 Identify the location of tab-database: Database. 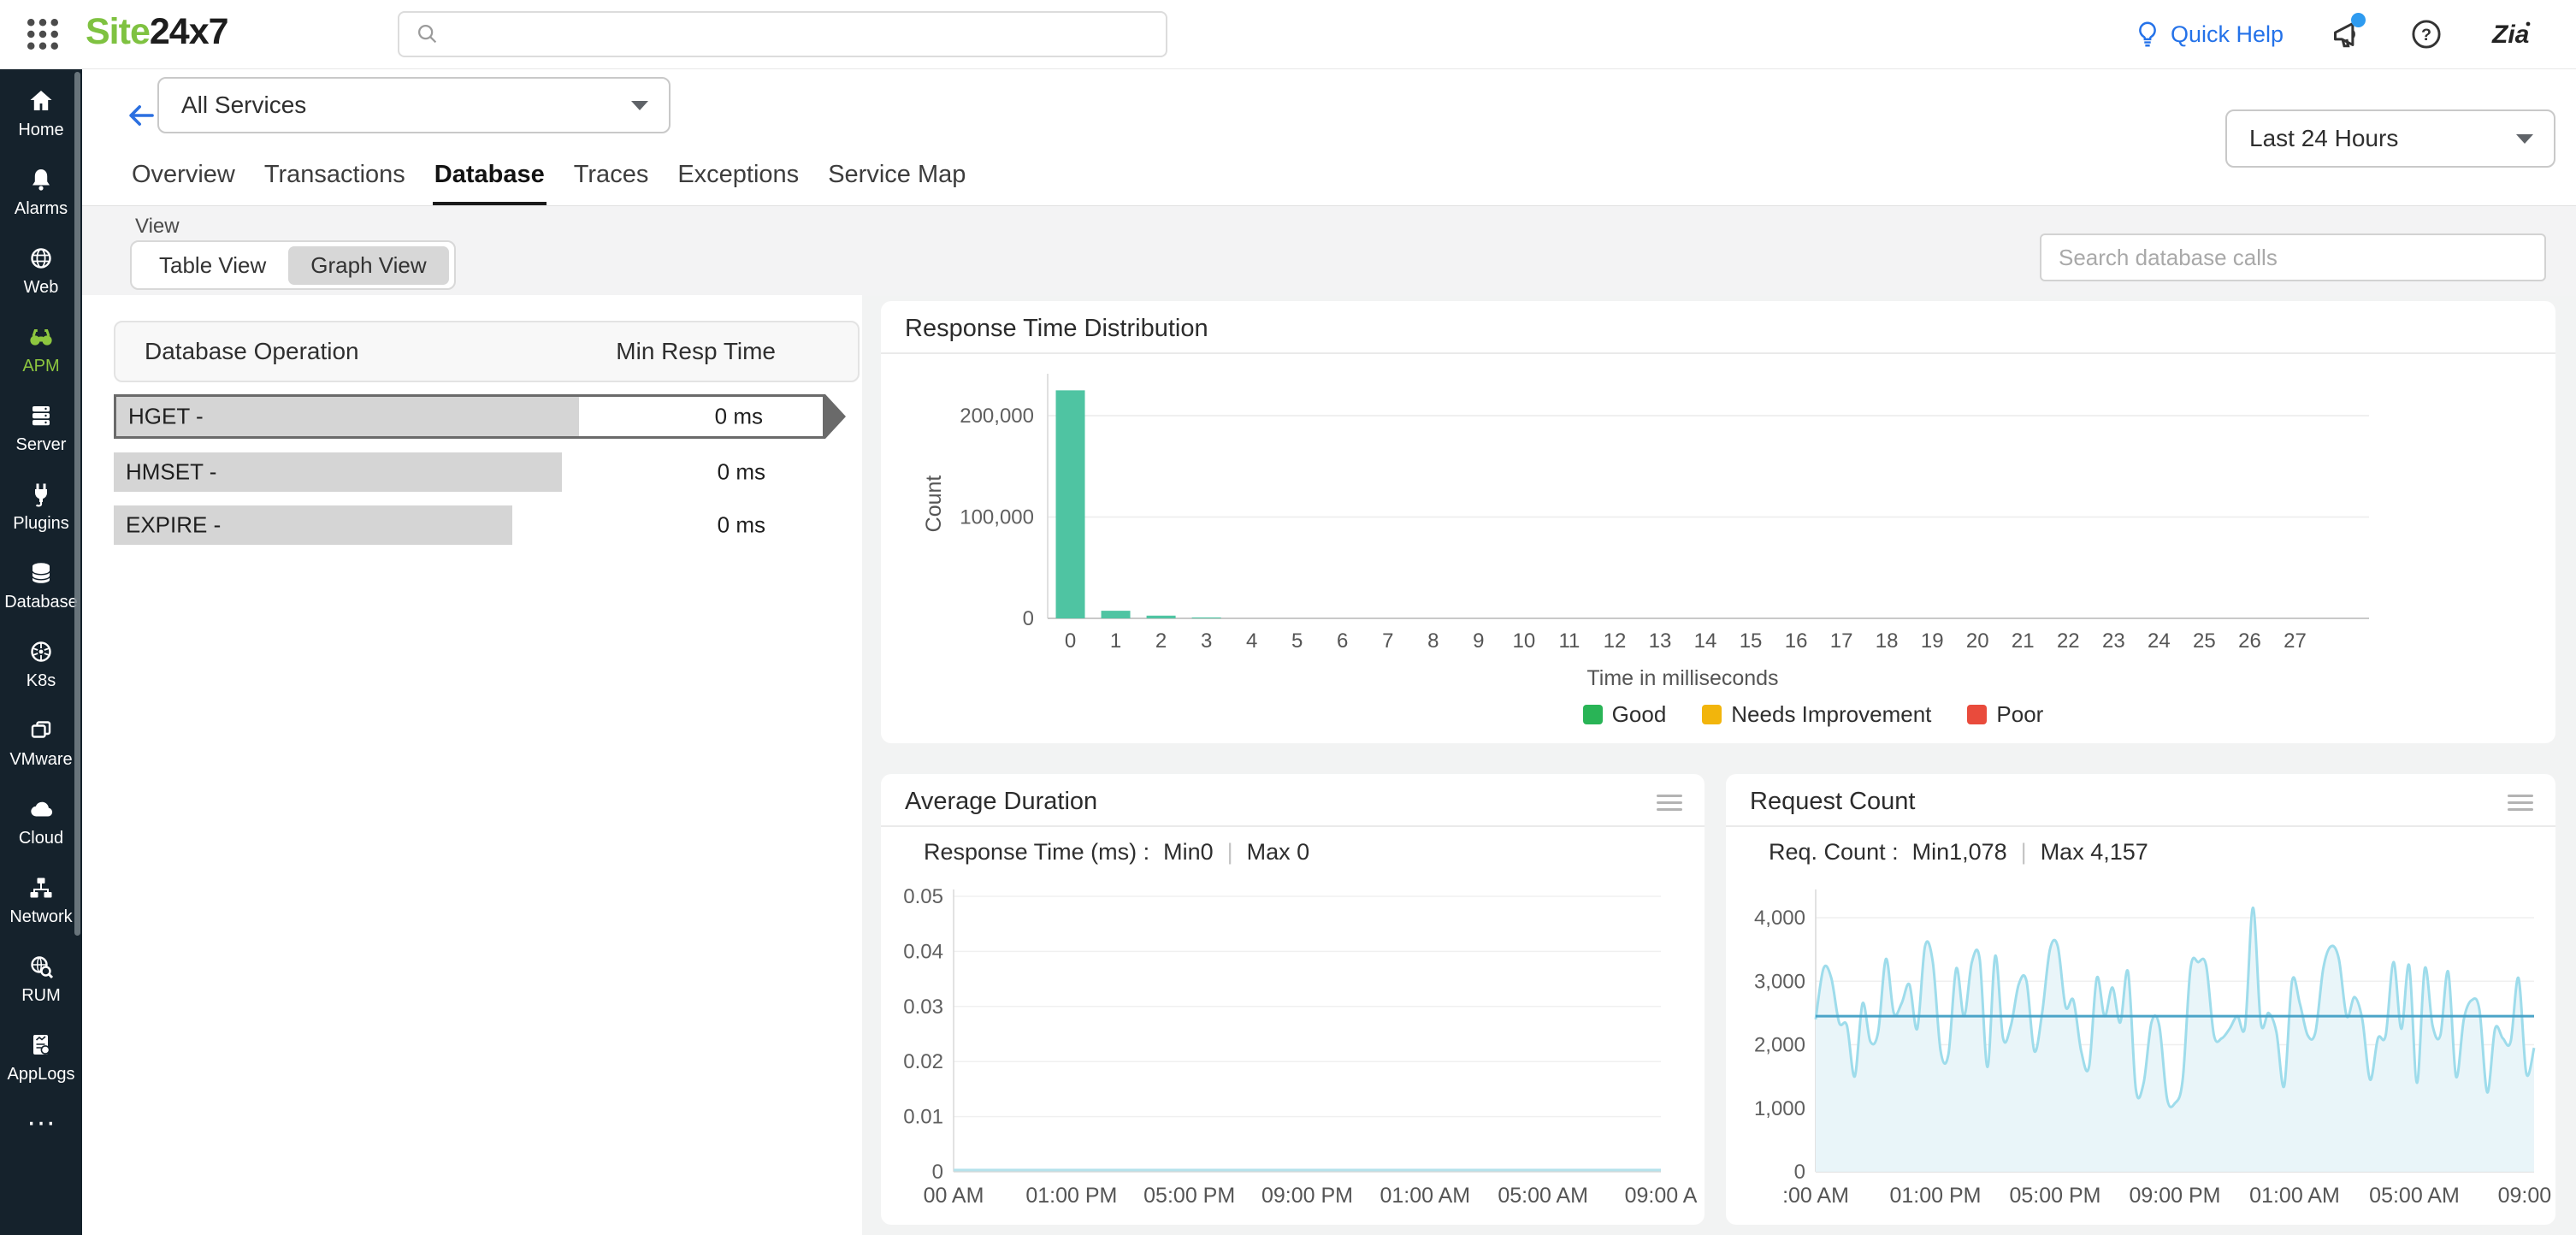
(489, 183).